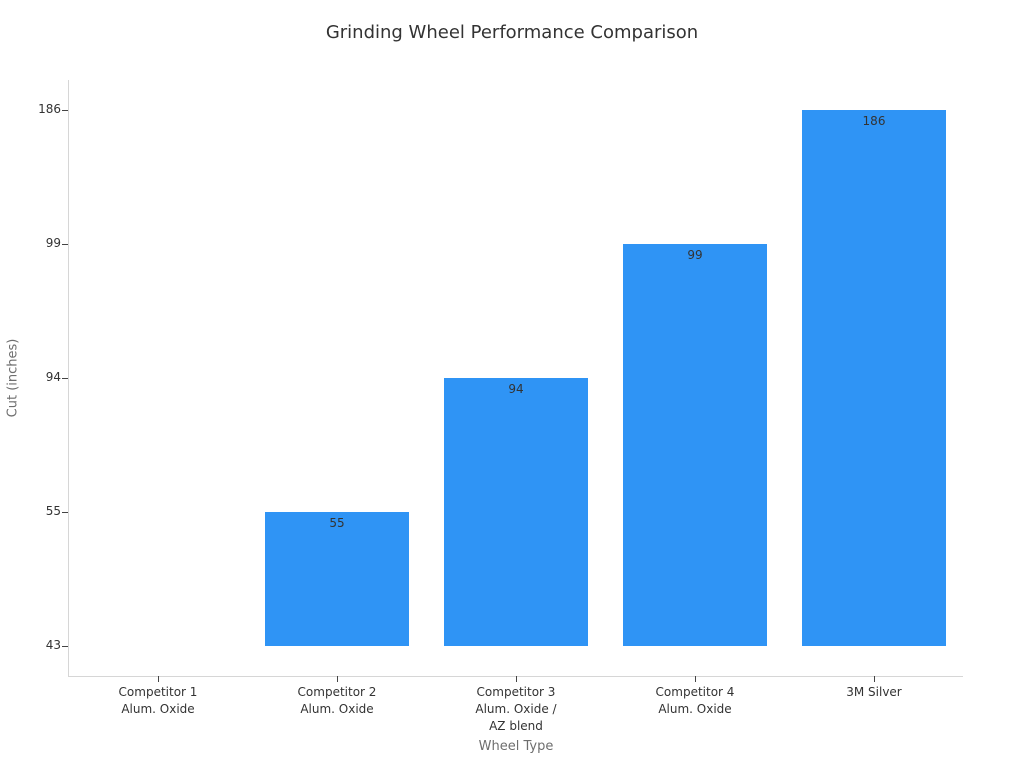  Describe the element at coordinates (516, 746) in the screenshot. I see `x-axis-title: Wheel Type` at that location.